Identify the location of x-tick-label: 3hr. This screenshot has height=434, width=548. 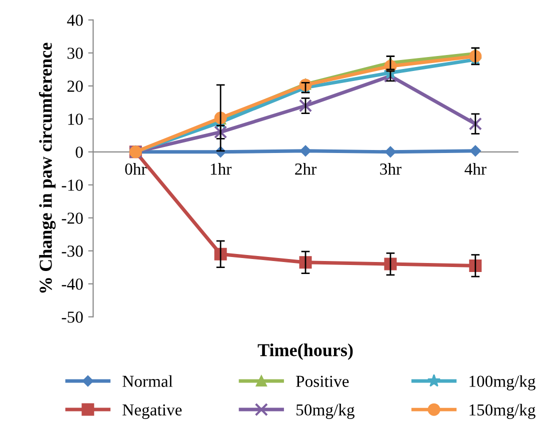
(391, 169).